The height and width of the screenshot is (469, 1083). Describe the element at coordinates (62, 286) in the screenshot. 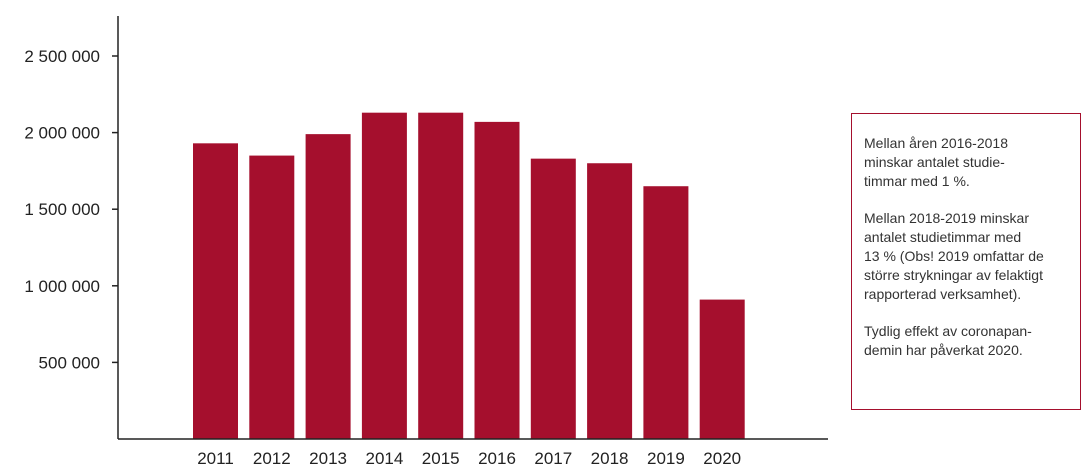

I see `y-tick-label: 1 000 000` at that location.